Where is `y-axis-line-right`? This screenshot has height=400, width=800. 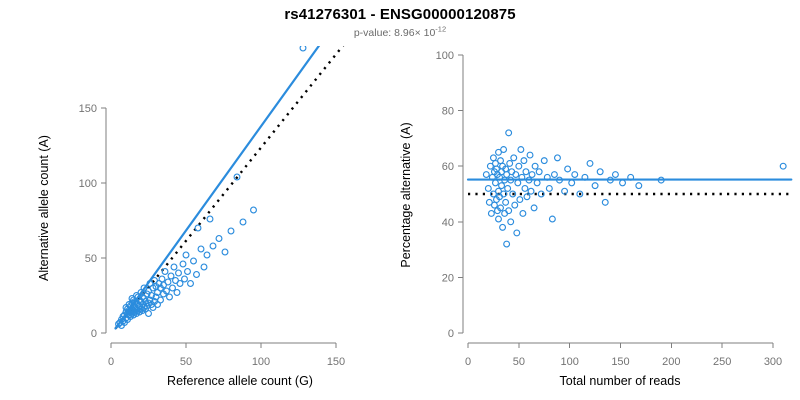 y-axis-line-right is located at coordinates (461, 194).